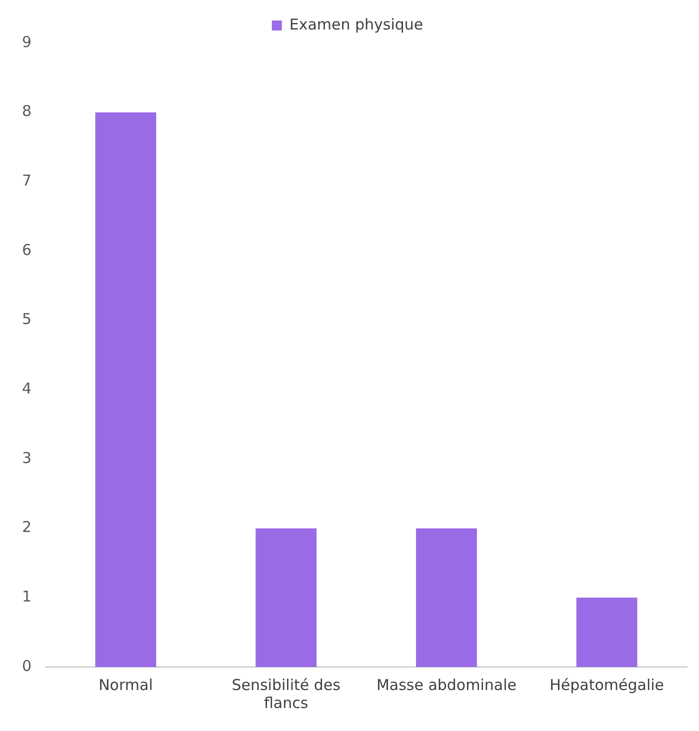  I want to click on y-tick-label: 0, so click(27, 665).